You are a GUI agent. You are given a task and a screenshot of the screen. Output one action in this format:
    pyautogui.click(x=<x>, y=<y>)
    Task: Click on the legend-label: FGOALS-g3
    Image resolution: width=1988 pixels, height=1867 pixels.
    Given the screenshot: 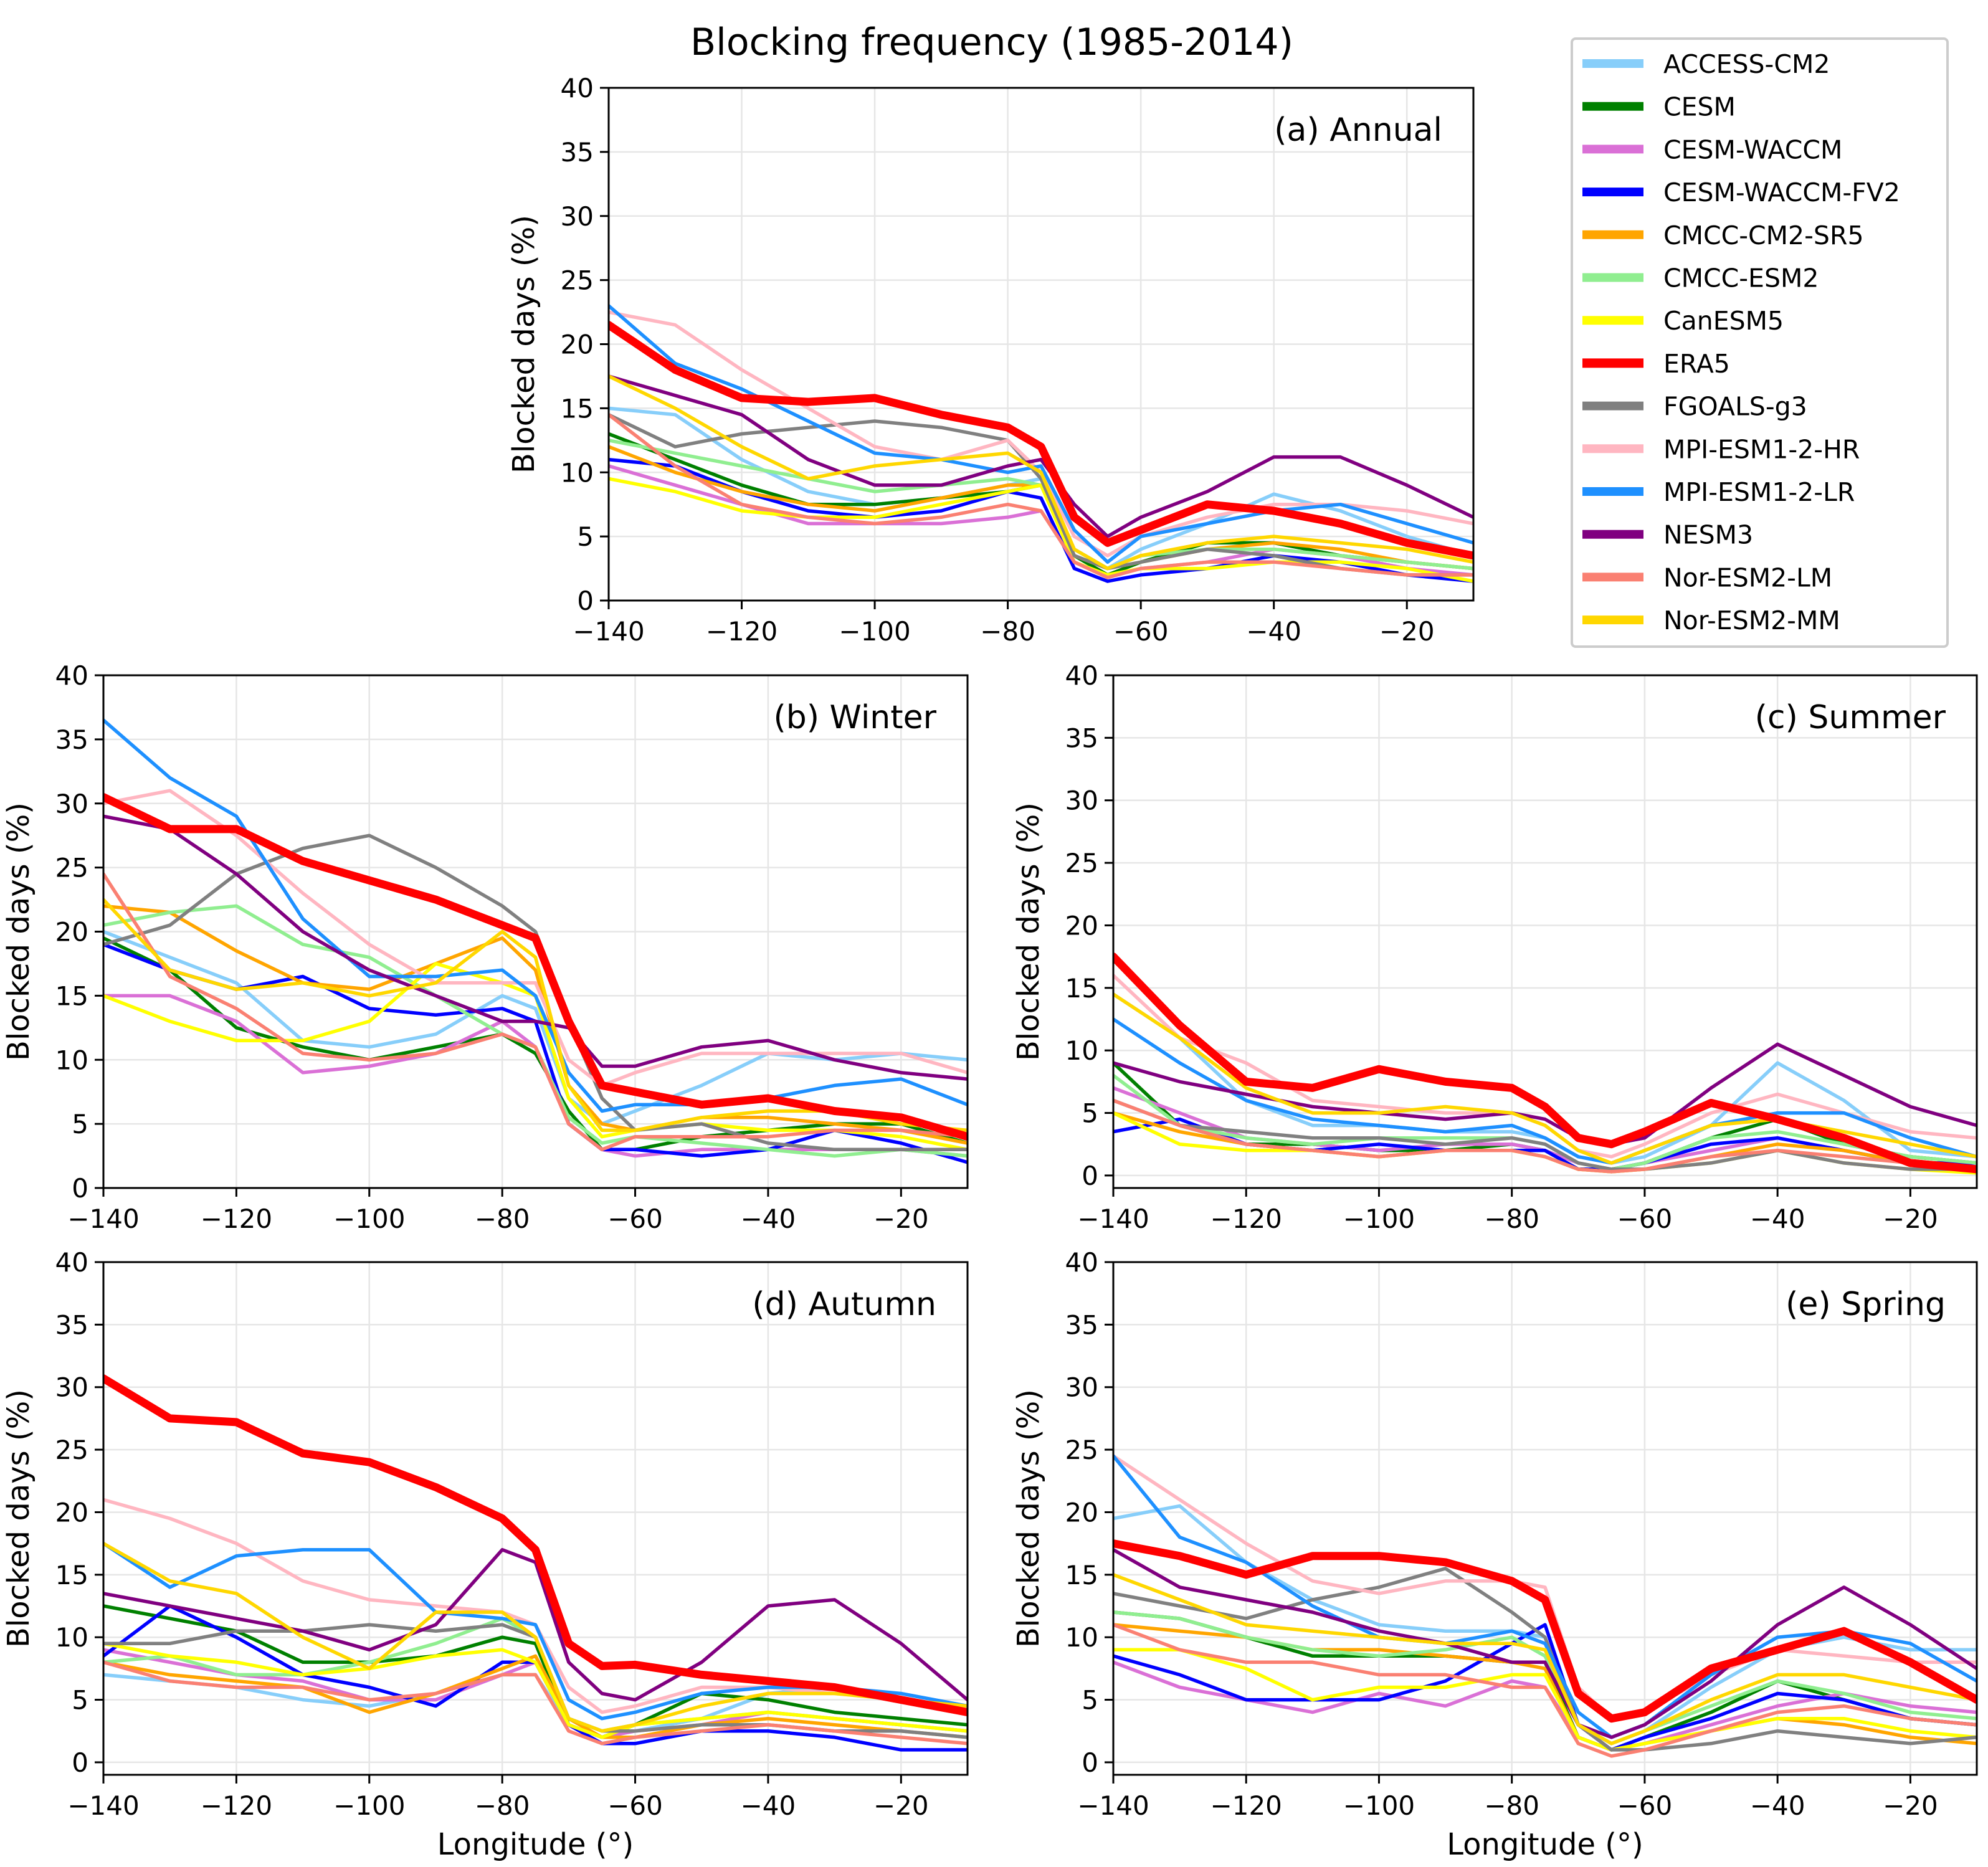 What is the action you would take?
    pyautogui.click(x=1735, y=407)
    